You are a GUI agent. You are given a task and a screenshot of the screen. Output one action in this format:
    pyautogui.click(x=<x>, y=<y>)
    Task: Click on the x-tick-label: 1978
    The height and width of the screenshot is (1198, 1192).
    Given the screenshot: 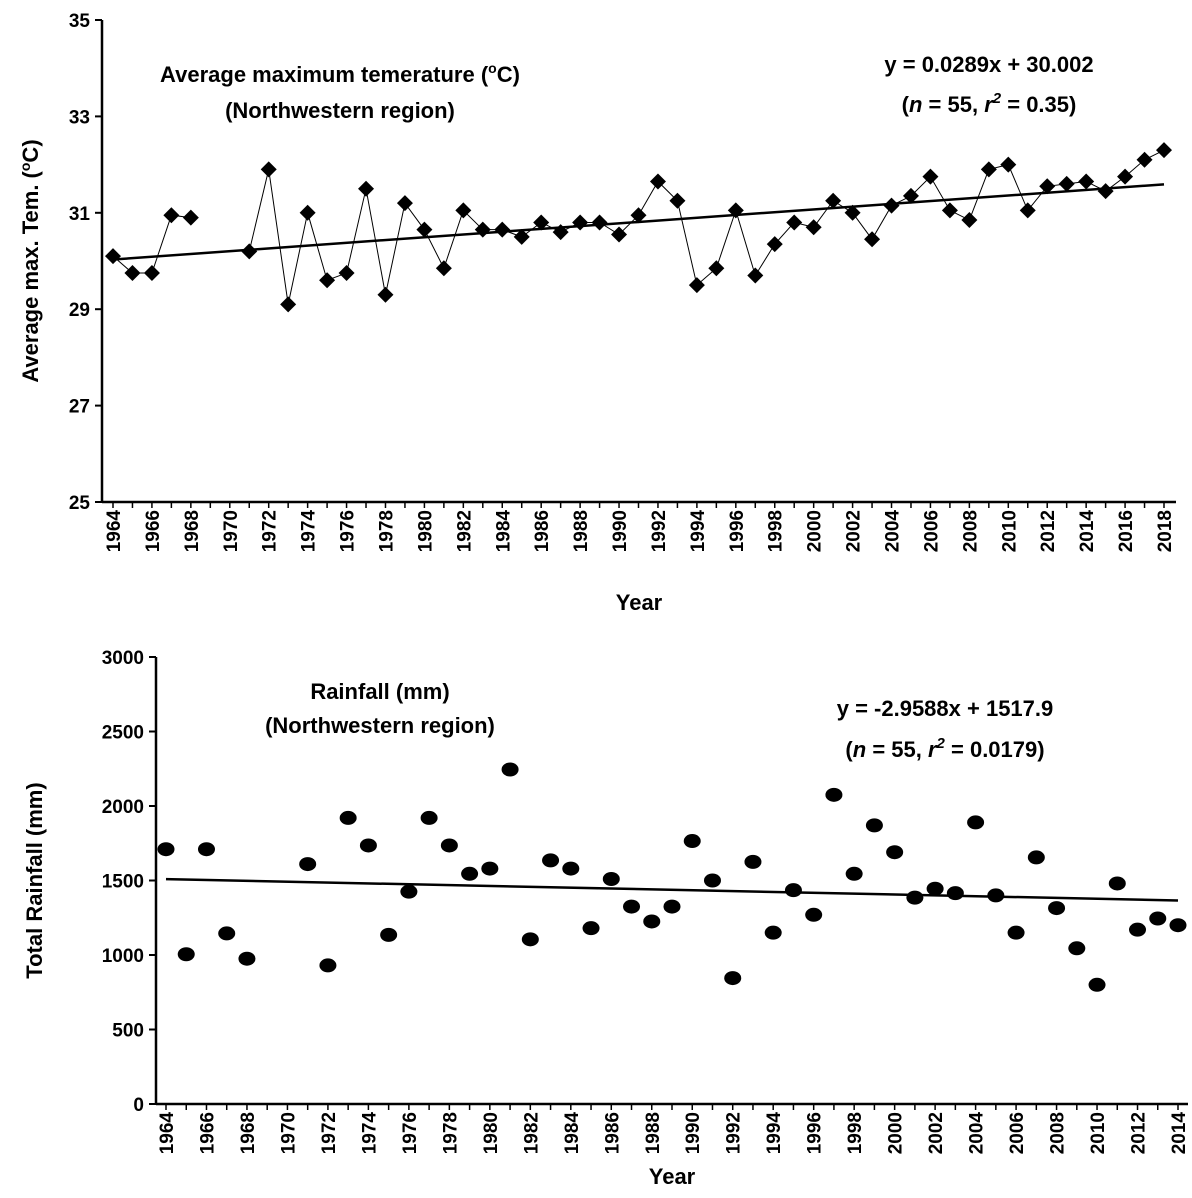 What is the action you would take?
    pyautogui.click(x=386, y=531)
    